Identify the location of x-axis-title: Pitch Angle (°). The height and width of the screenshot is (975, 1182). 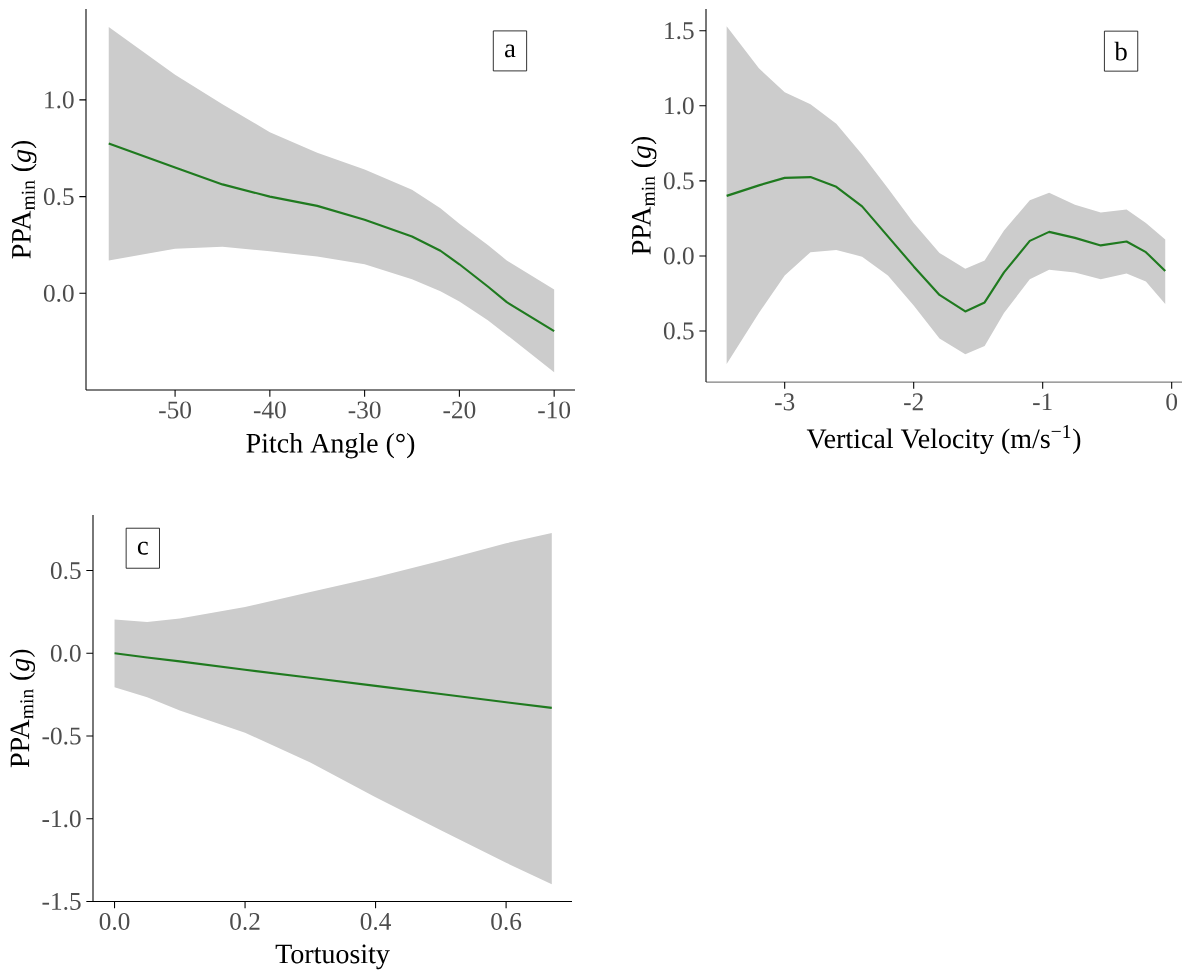
(330, 445).